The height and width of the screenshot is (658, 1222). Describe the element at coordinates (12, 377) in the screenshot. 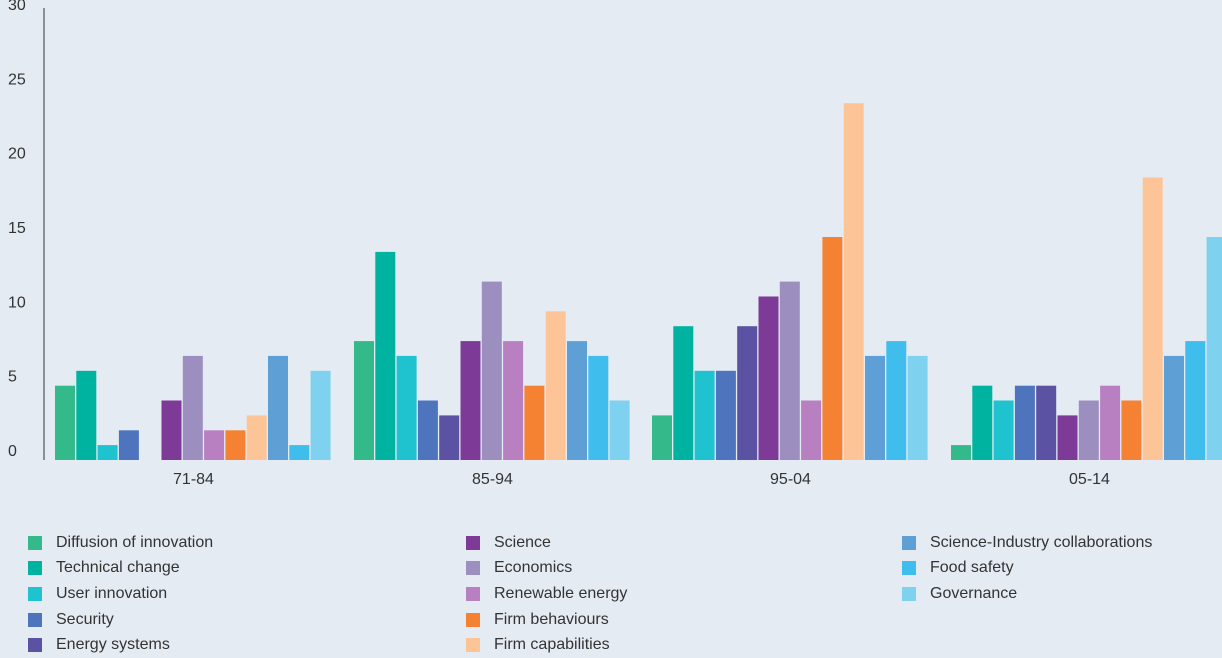

I see `y-tick-label: 5` at that location.